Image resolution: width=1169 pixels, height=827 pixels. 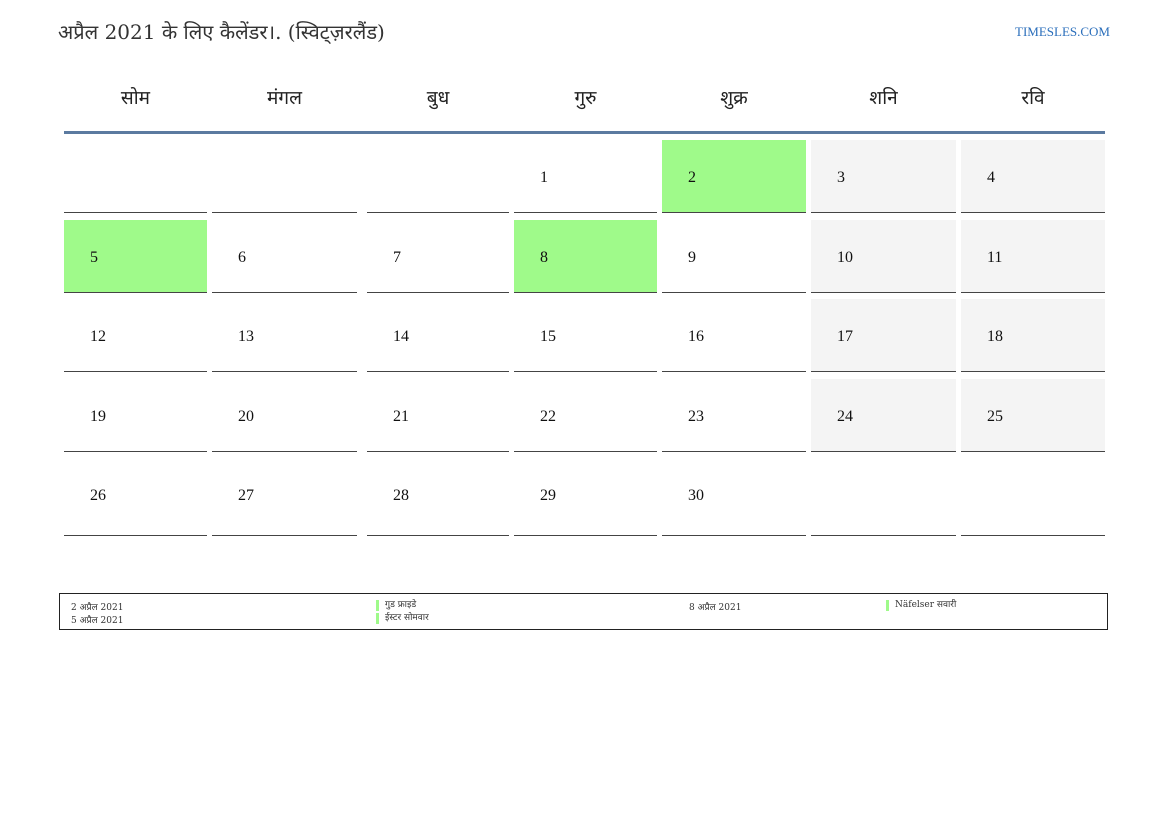 I want to click on day-cell-17: 17, so click(x=883, y=335).